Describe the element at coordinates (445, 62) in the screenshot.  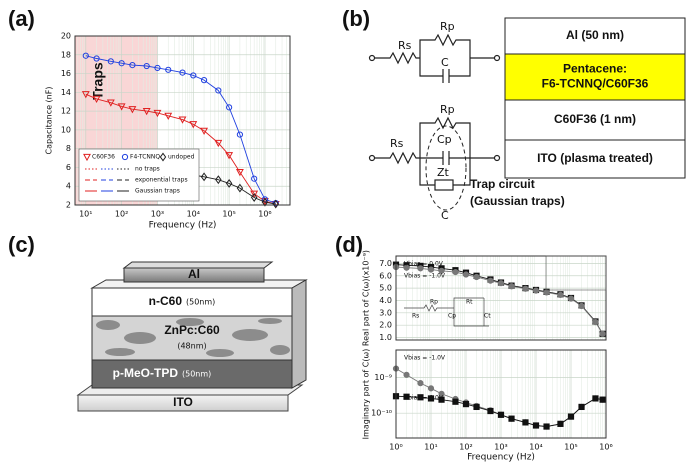
I see `circuit-label: C` at that location.